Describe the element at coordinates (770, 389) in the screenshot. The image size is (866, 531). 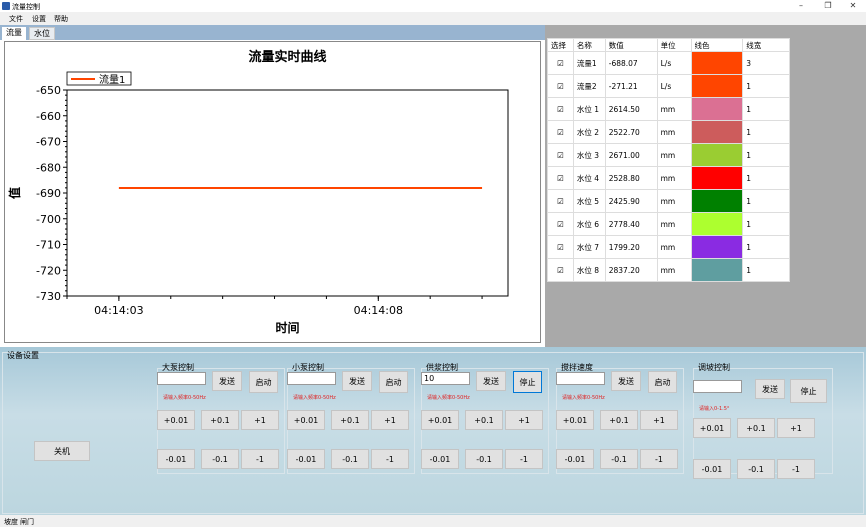
I see `slope-send-button: 发送` at that location.